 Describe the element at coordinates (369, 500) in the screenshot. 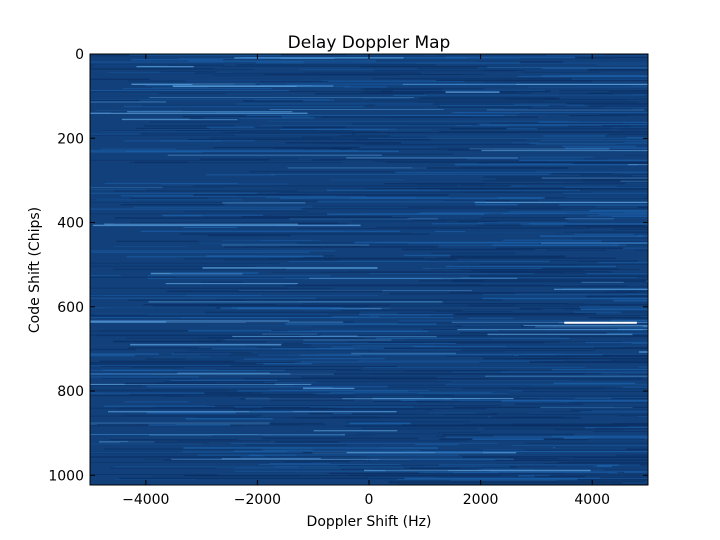

I see `x-tick-label: 0` at that location.